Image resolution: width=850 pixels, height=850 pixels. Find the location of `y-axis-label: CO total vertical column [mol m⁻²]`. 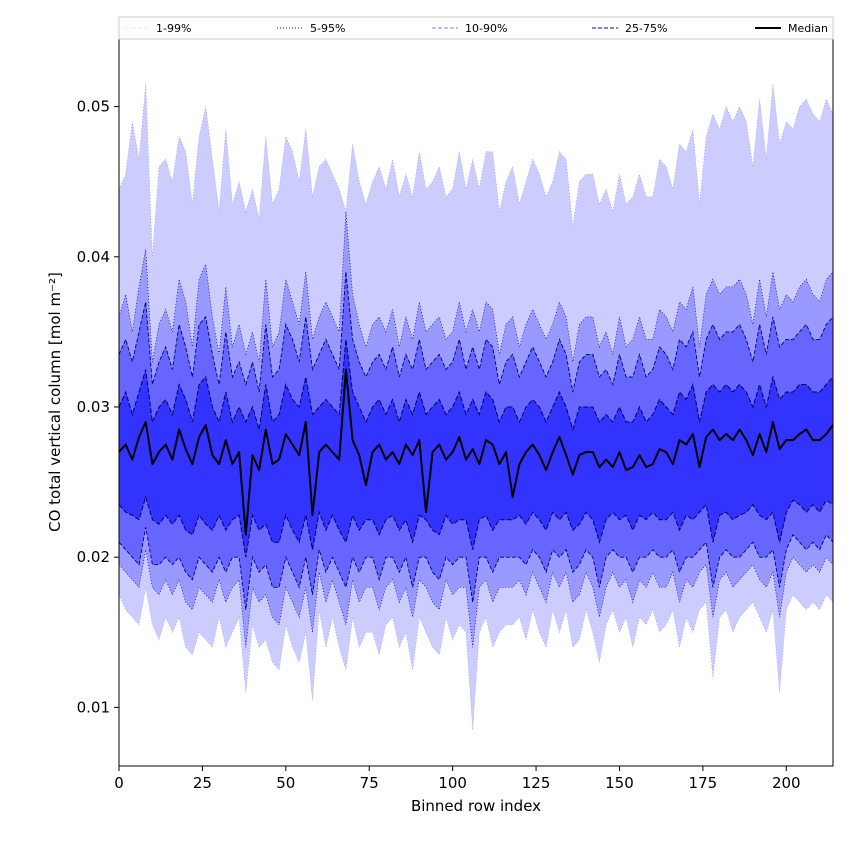

y-axis-label: CO total vertical column [mol m⁻²] is located at coordinates (55, 402).